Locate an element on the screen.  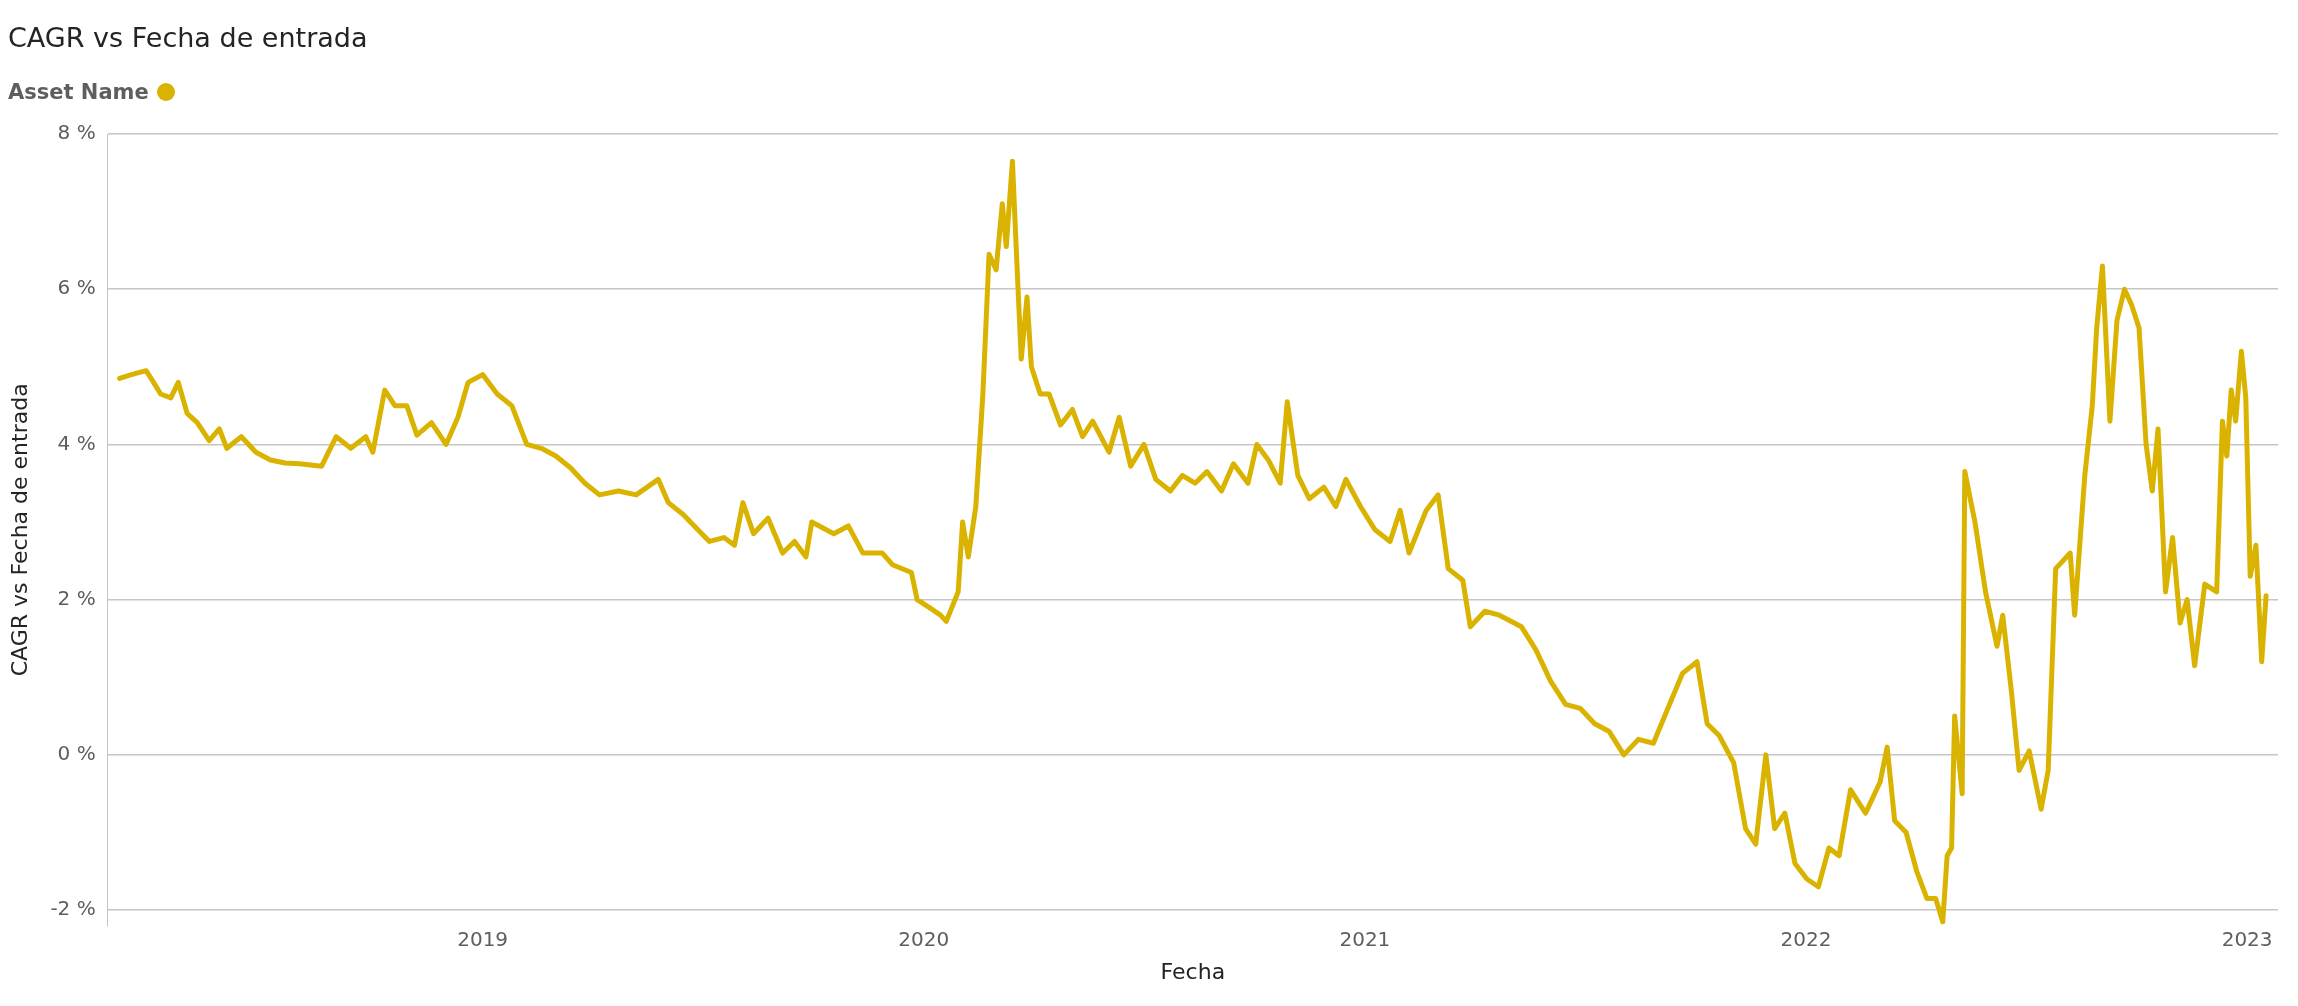
x-tick-label: 2020 is located at coordinates (924, 938).